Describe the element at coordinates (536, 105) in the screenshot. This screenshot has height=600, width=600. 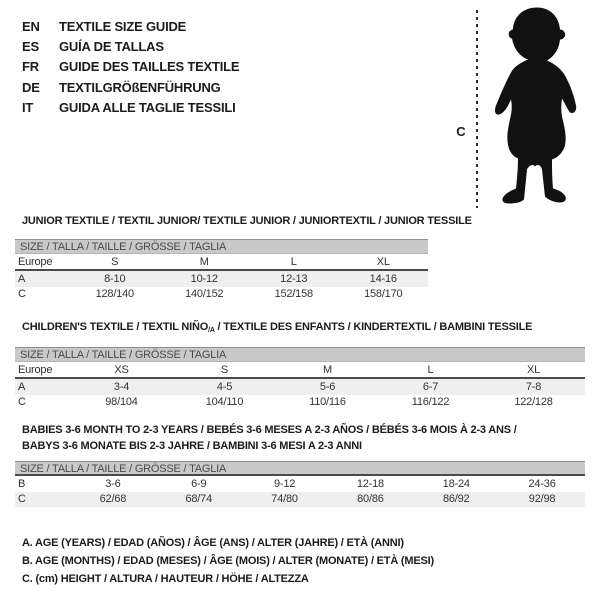
I see `toddler-silhouette-image` at that location.